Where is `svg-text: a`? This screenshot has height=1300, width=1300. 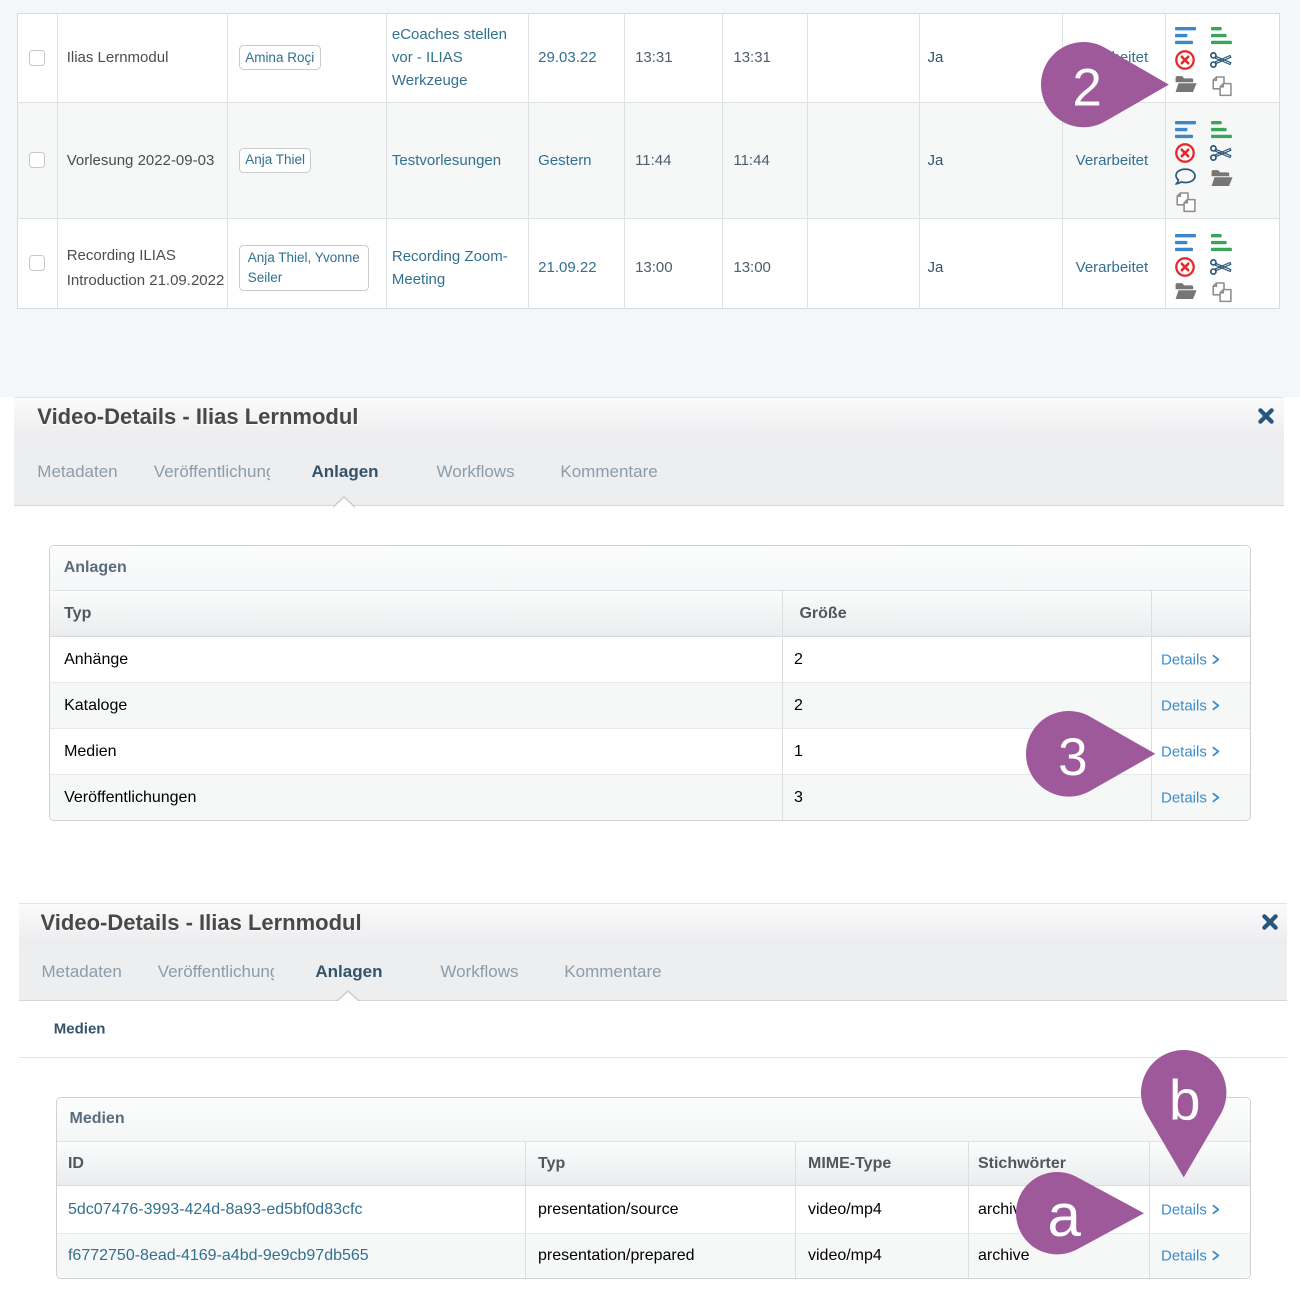
svg-text: a is located at coordinates (1065, 1215).